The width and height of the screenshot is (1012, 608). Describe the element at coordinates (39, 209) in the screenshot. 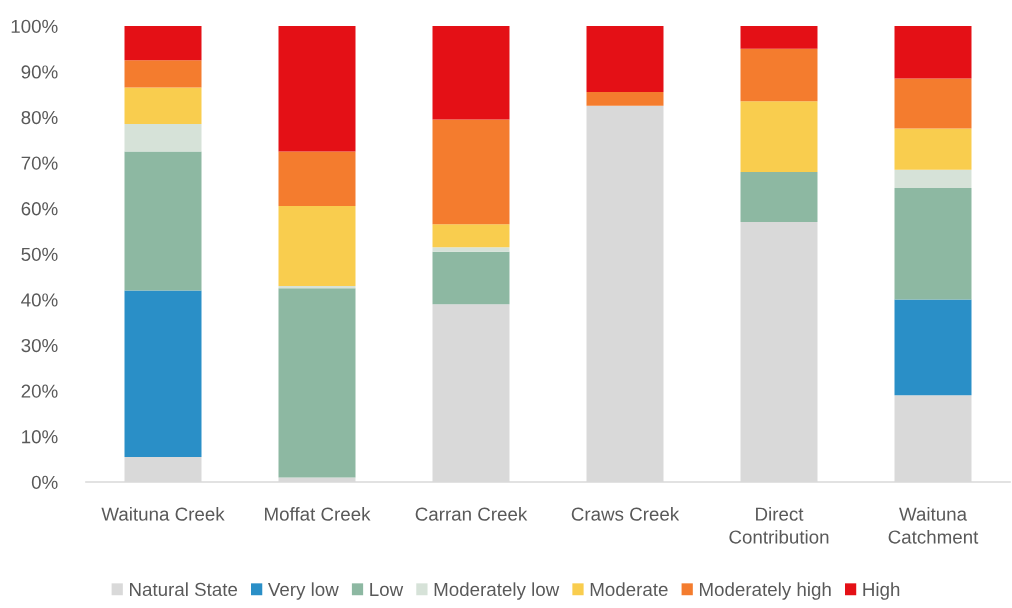

I see `y-tick-label: 60%` at that location.